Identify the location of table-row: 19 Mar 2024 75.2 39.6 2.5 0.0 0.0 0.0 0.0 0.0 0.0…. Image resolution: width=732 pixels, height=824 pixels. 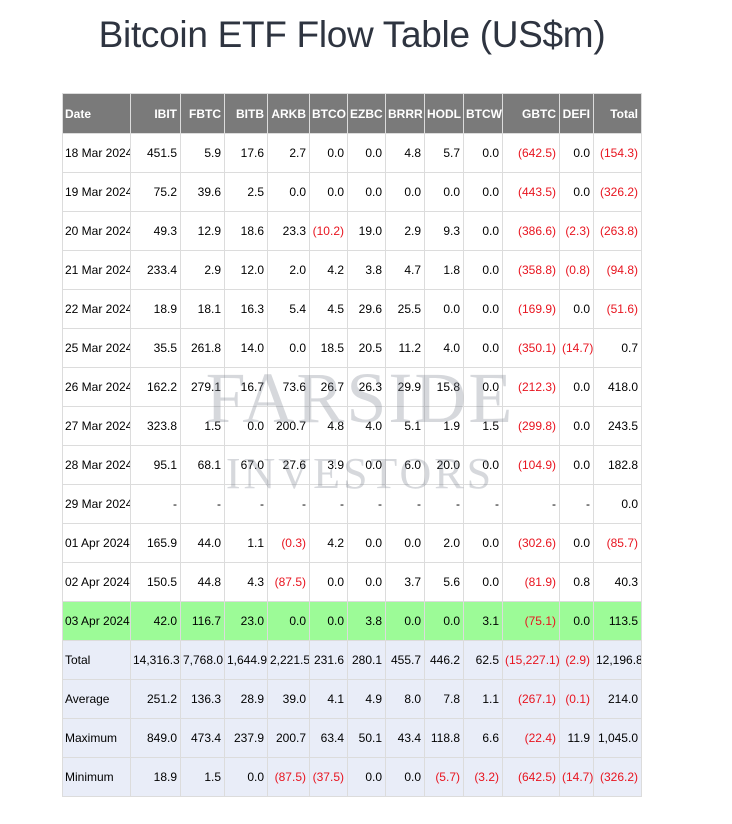
(352, 192).